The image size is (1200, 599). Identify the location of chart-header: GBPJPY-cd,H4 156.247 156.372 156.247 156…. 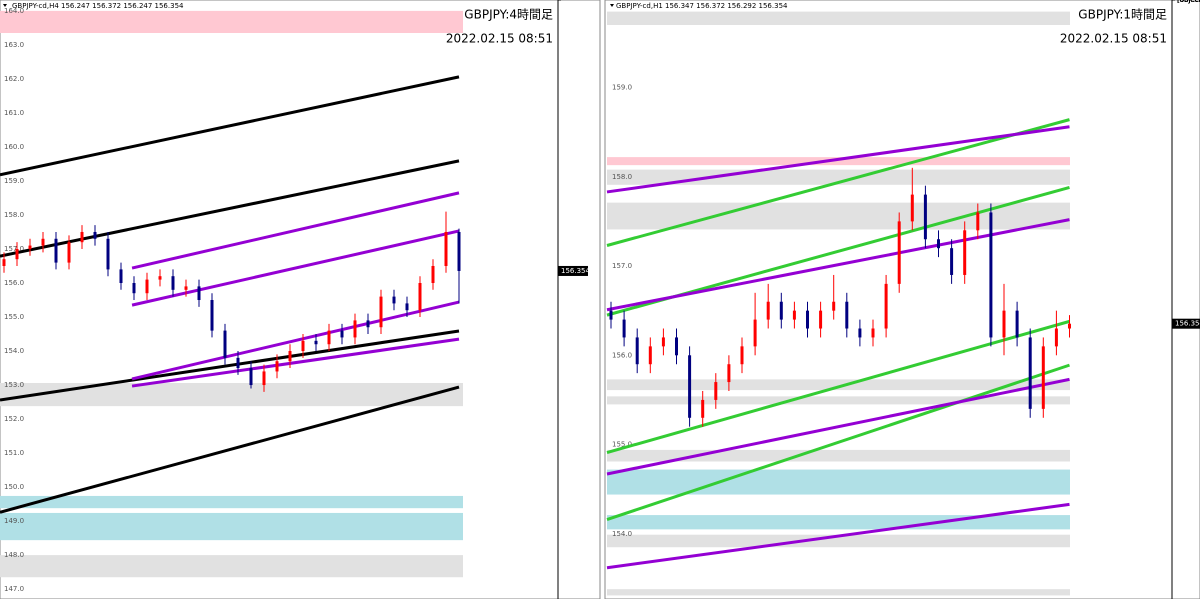
(98, 6).